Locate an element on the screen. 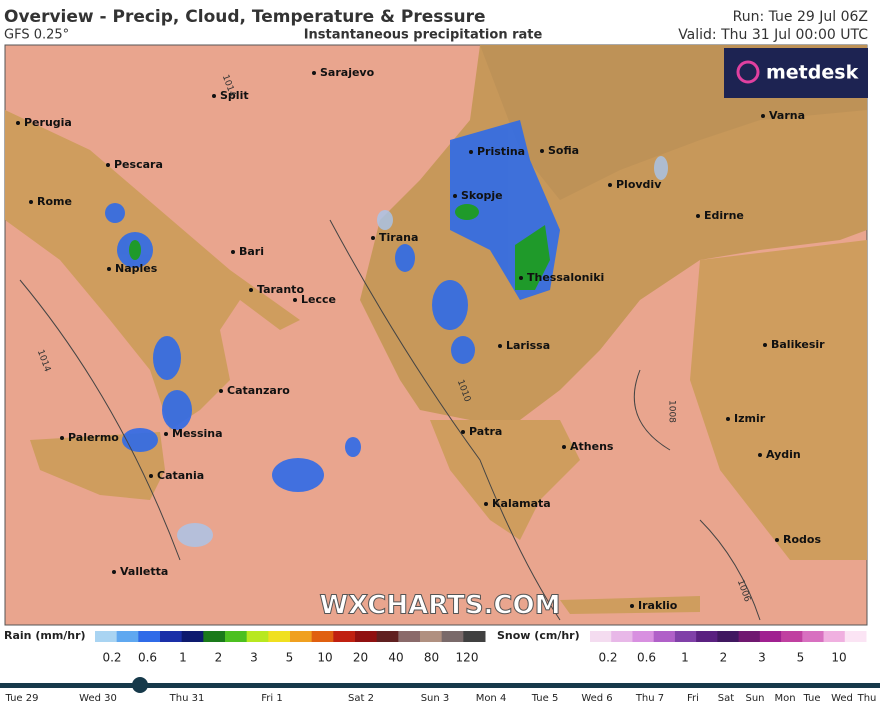 This screenshot has height=709, width=880. logo: metdesk is located at coordinates (812, 73).